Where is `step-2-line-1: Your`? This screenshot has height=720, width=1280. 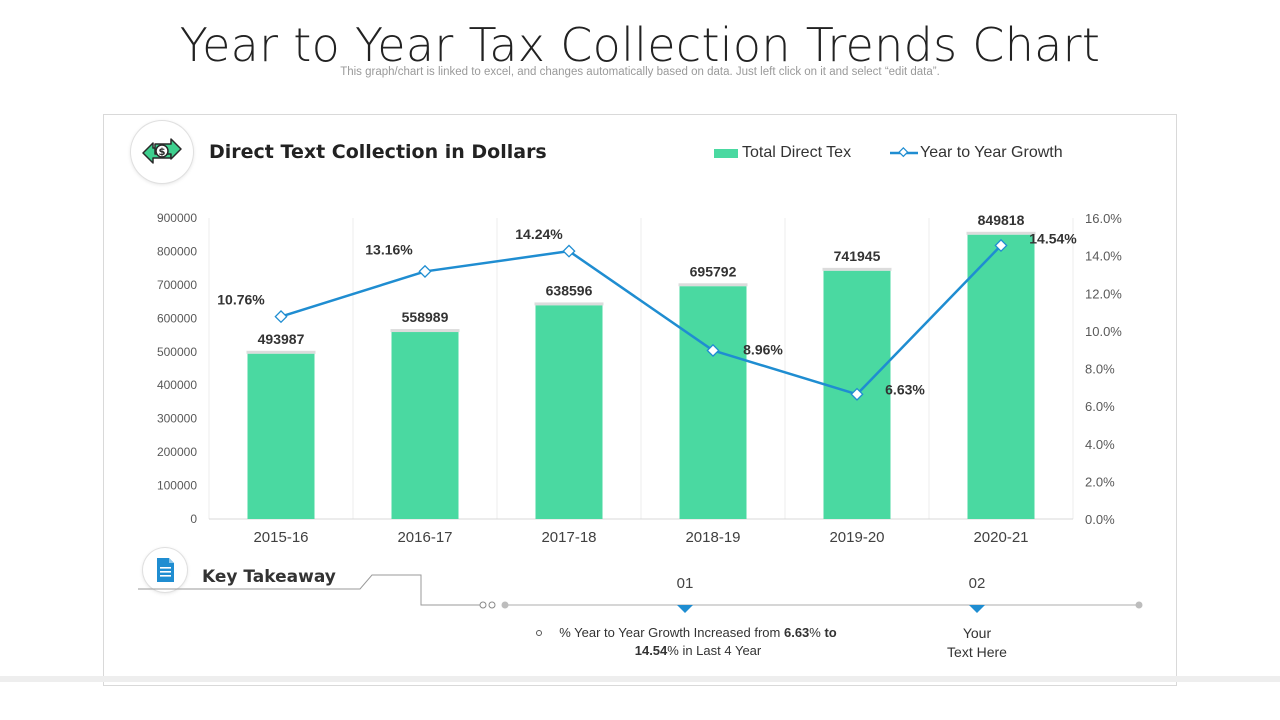
step-2-line-1: Your is located at coordinates (977, 633).